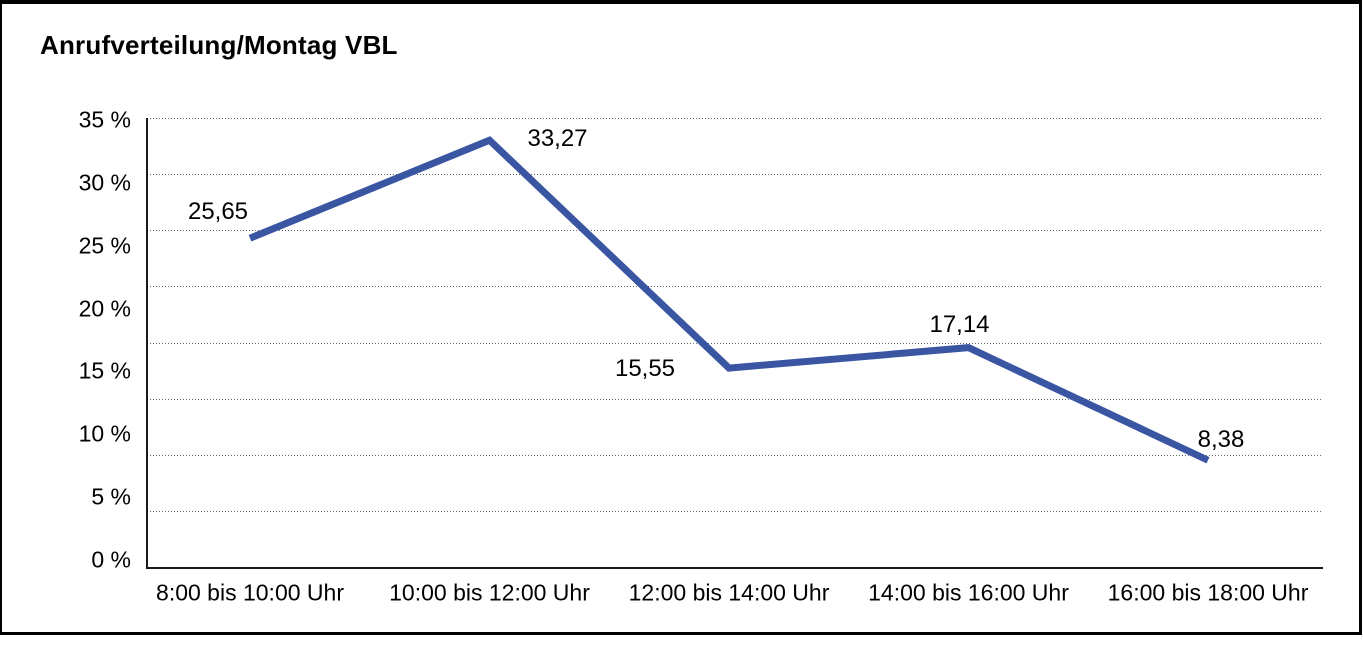 Image resolution: width=1363 pixels, height=646 pixels. I want to click on y-axis-tick-label: 20 %, so click(104, 308).